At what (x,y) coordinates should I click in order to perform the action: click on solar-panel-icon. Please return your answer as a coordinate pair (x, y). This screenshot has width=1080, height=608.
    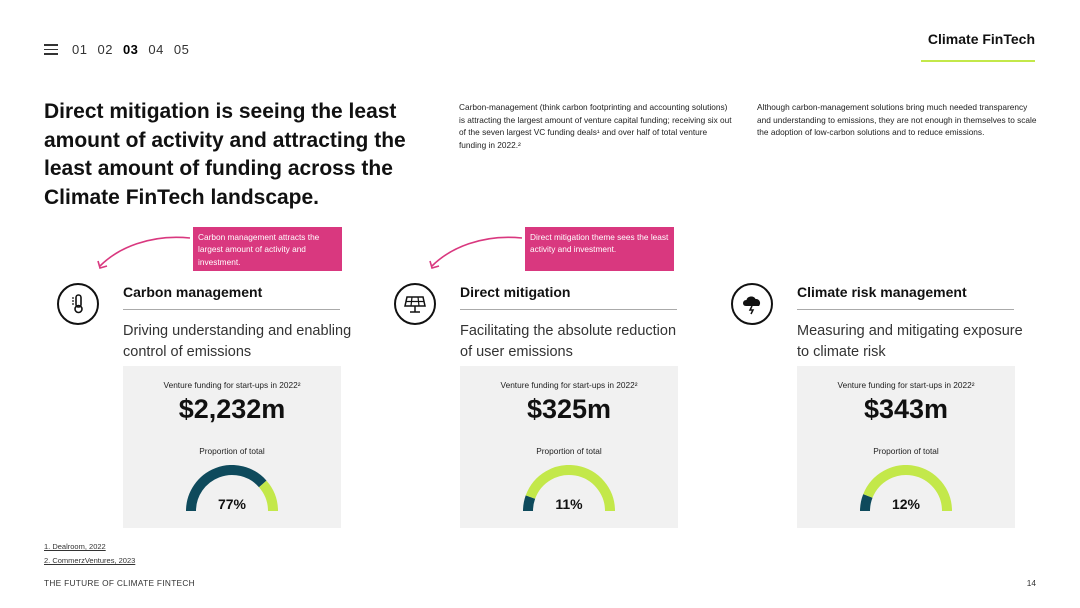
    Looking at the image, I should click on (415, 304).